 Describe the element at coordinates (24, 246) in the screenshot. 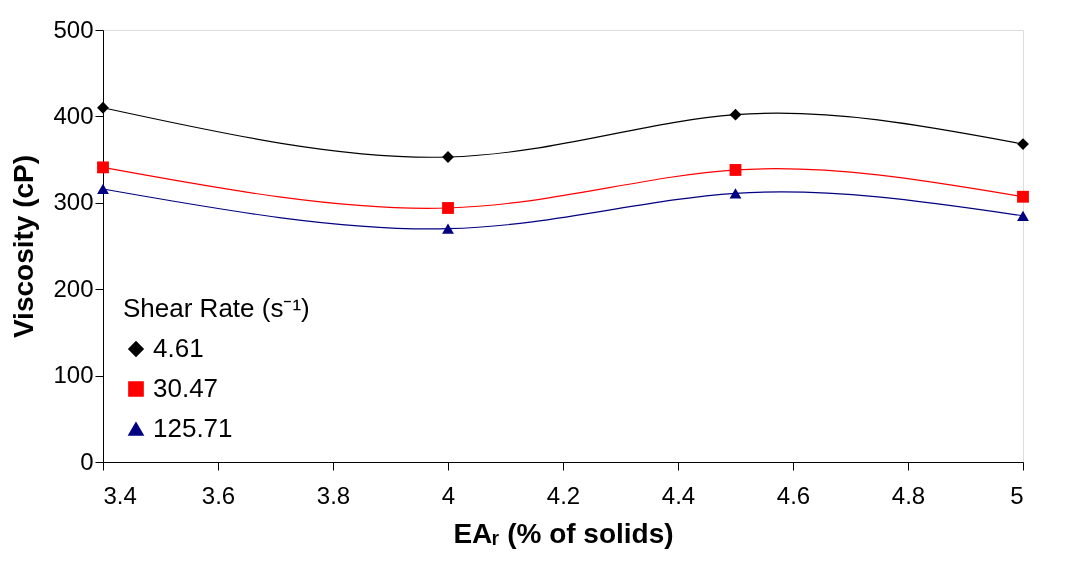

I see `y-axis-title: Viscosity (cP)` at that location.